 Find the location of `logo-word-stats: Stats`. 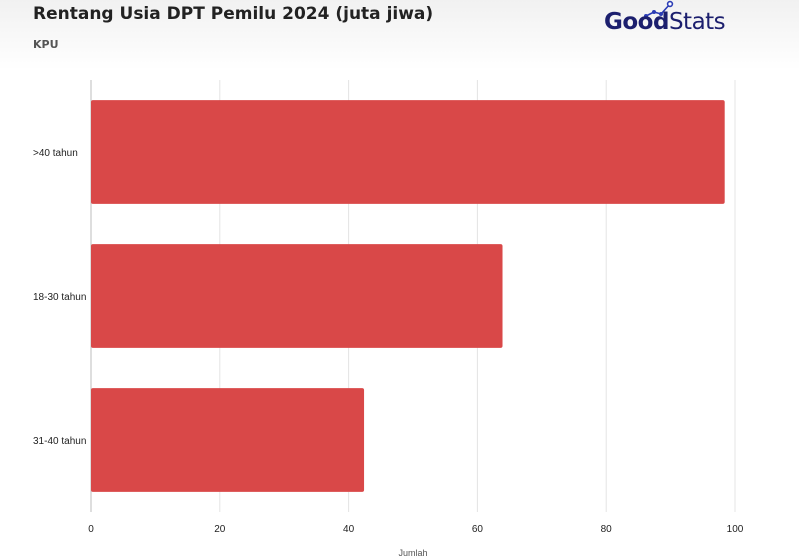

logo-word-stats: Stats is located at coordinates (697, 22).